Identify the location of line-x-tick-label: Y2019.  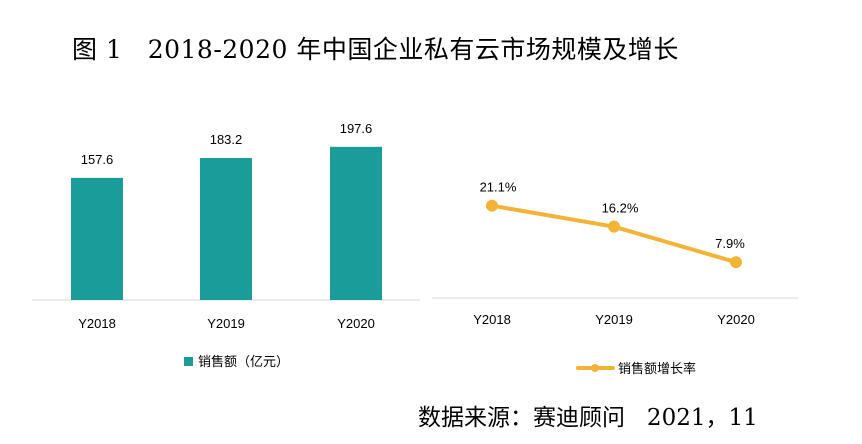
(614, 319).